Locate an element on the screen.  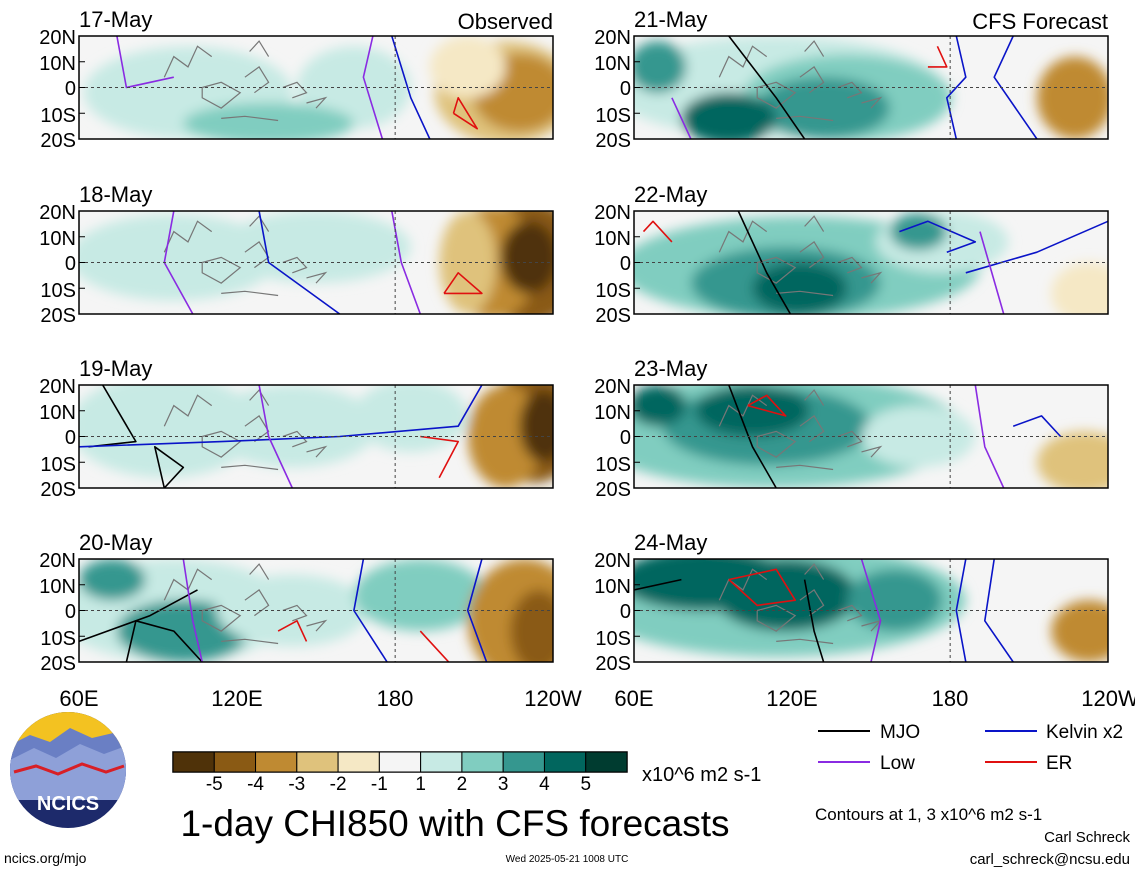
colorbar: -5 -4 -3 -2 -1 1 2 3 4 5 is located at coordinates (400, 773).